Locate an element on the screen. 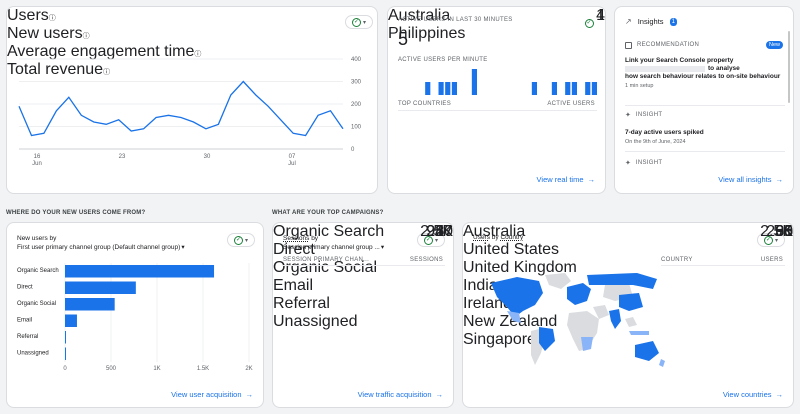 This screenshot has width=800, height=414. metric-label-text: Users is located at coordinates (28, 15).